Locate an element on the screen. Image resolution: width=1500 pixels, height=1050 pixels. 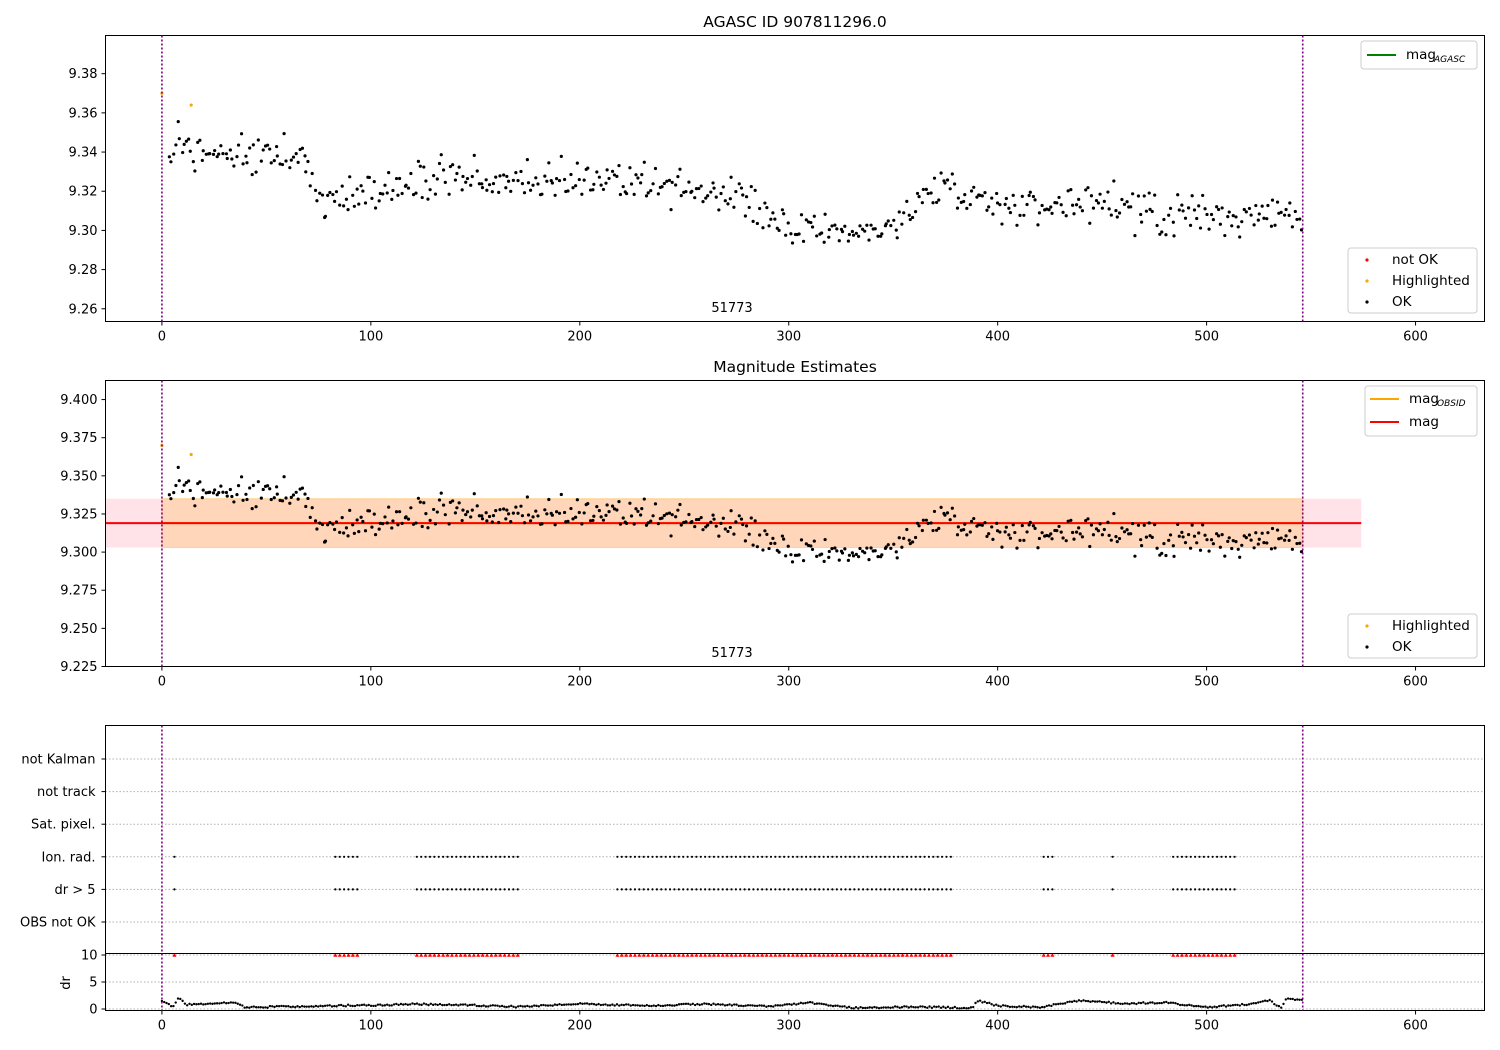
legend-label-mag-obsid: mag is located at coordinates (1424, 399).